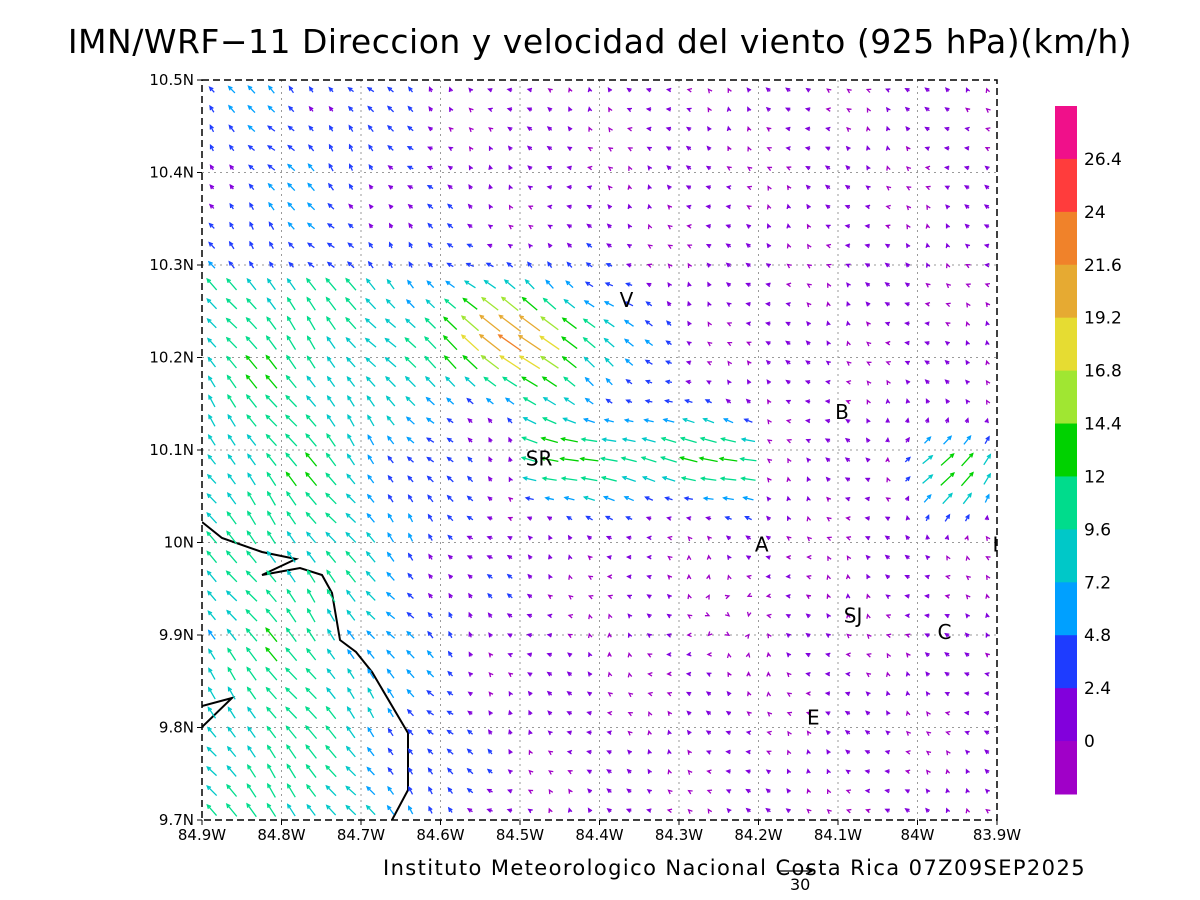 This screenshot has width=1200, height=900. What do you see at coordinates (997, 835) in the screenshot?
I see `lon-tick-label: 83.9W` at bounding box center [997, 835].